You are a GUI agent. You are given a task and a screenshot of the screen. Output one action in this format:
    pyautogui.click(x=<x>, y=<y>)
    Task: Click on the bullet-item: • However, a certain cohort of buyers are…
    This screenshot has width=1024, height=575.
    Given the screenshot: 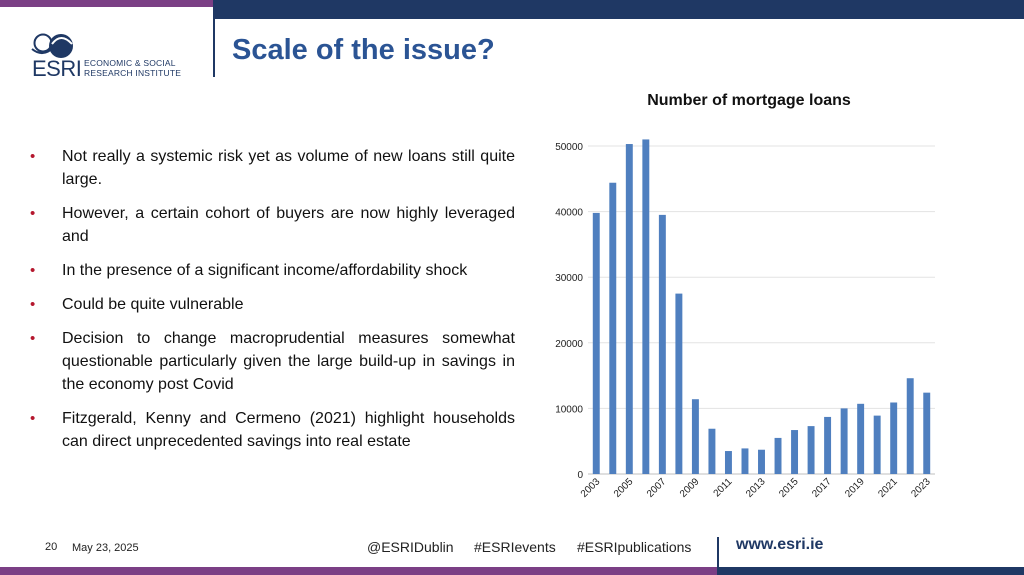 What is the action you would take?
    pyautogui.click(x=272, y=225)
    